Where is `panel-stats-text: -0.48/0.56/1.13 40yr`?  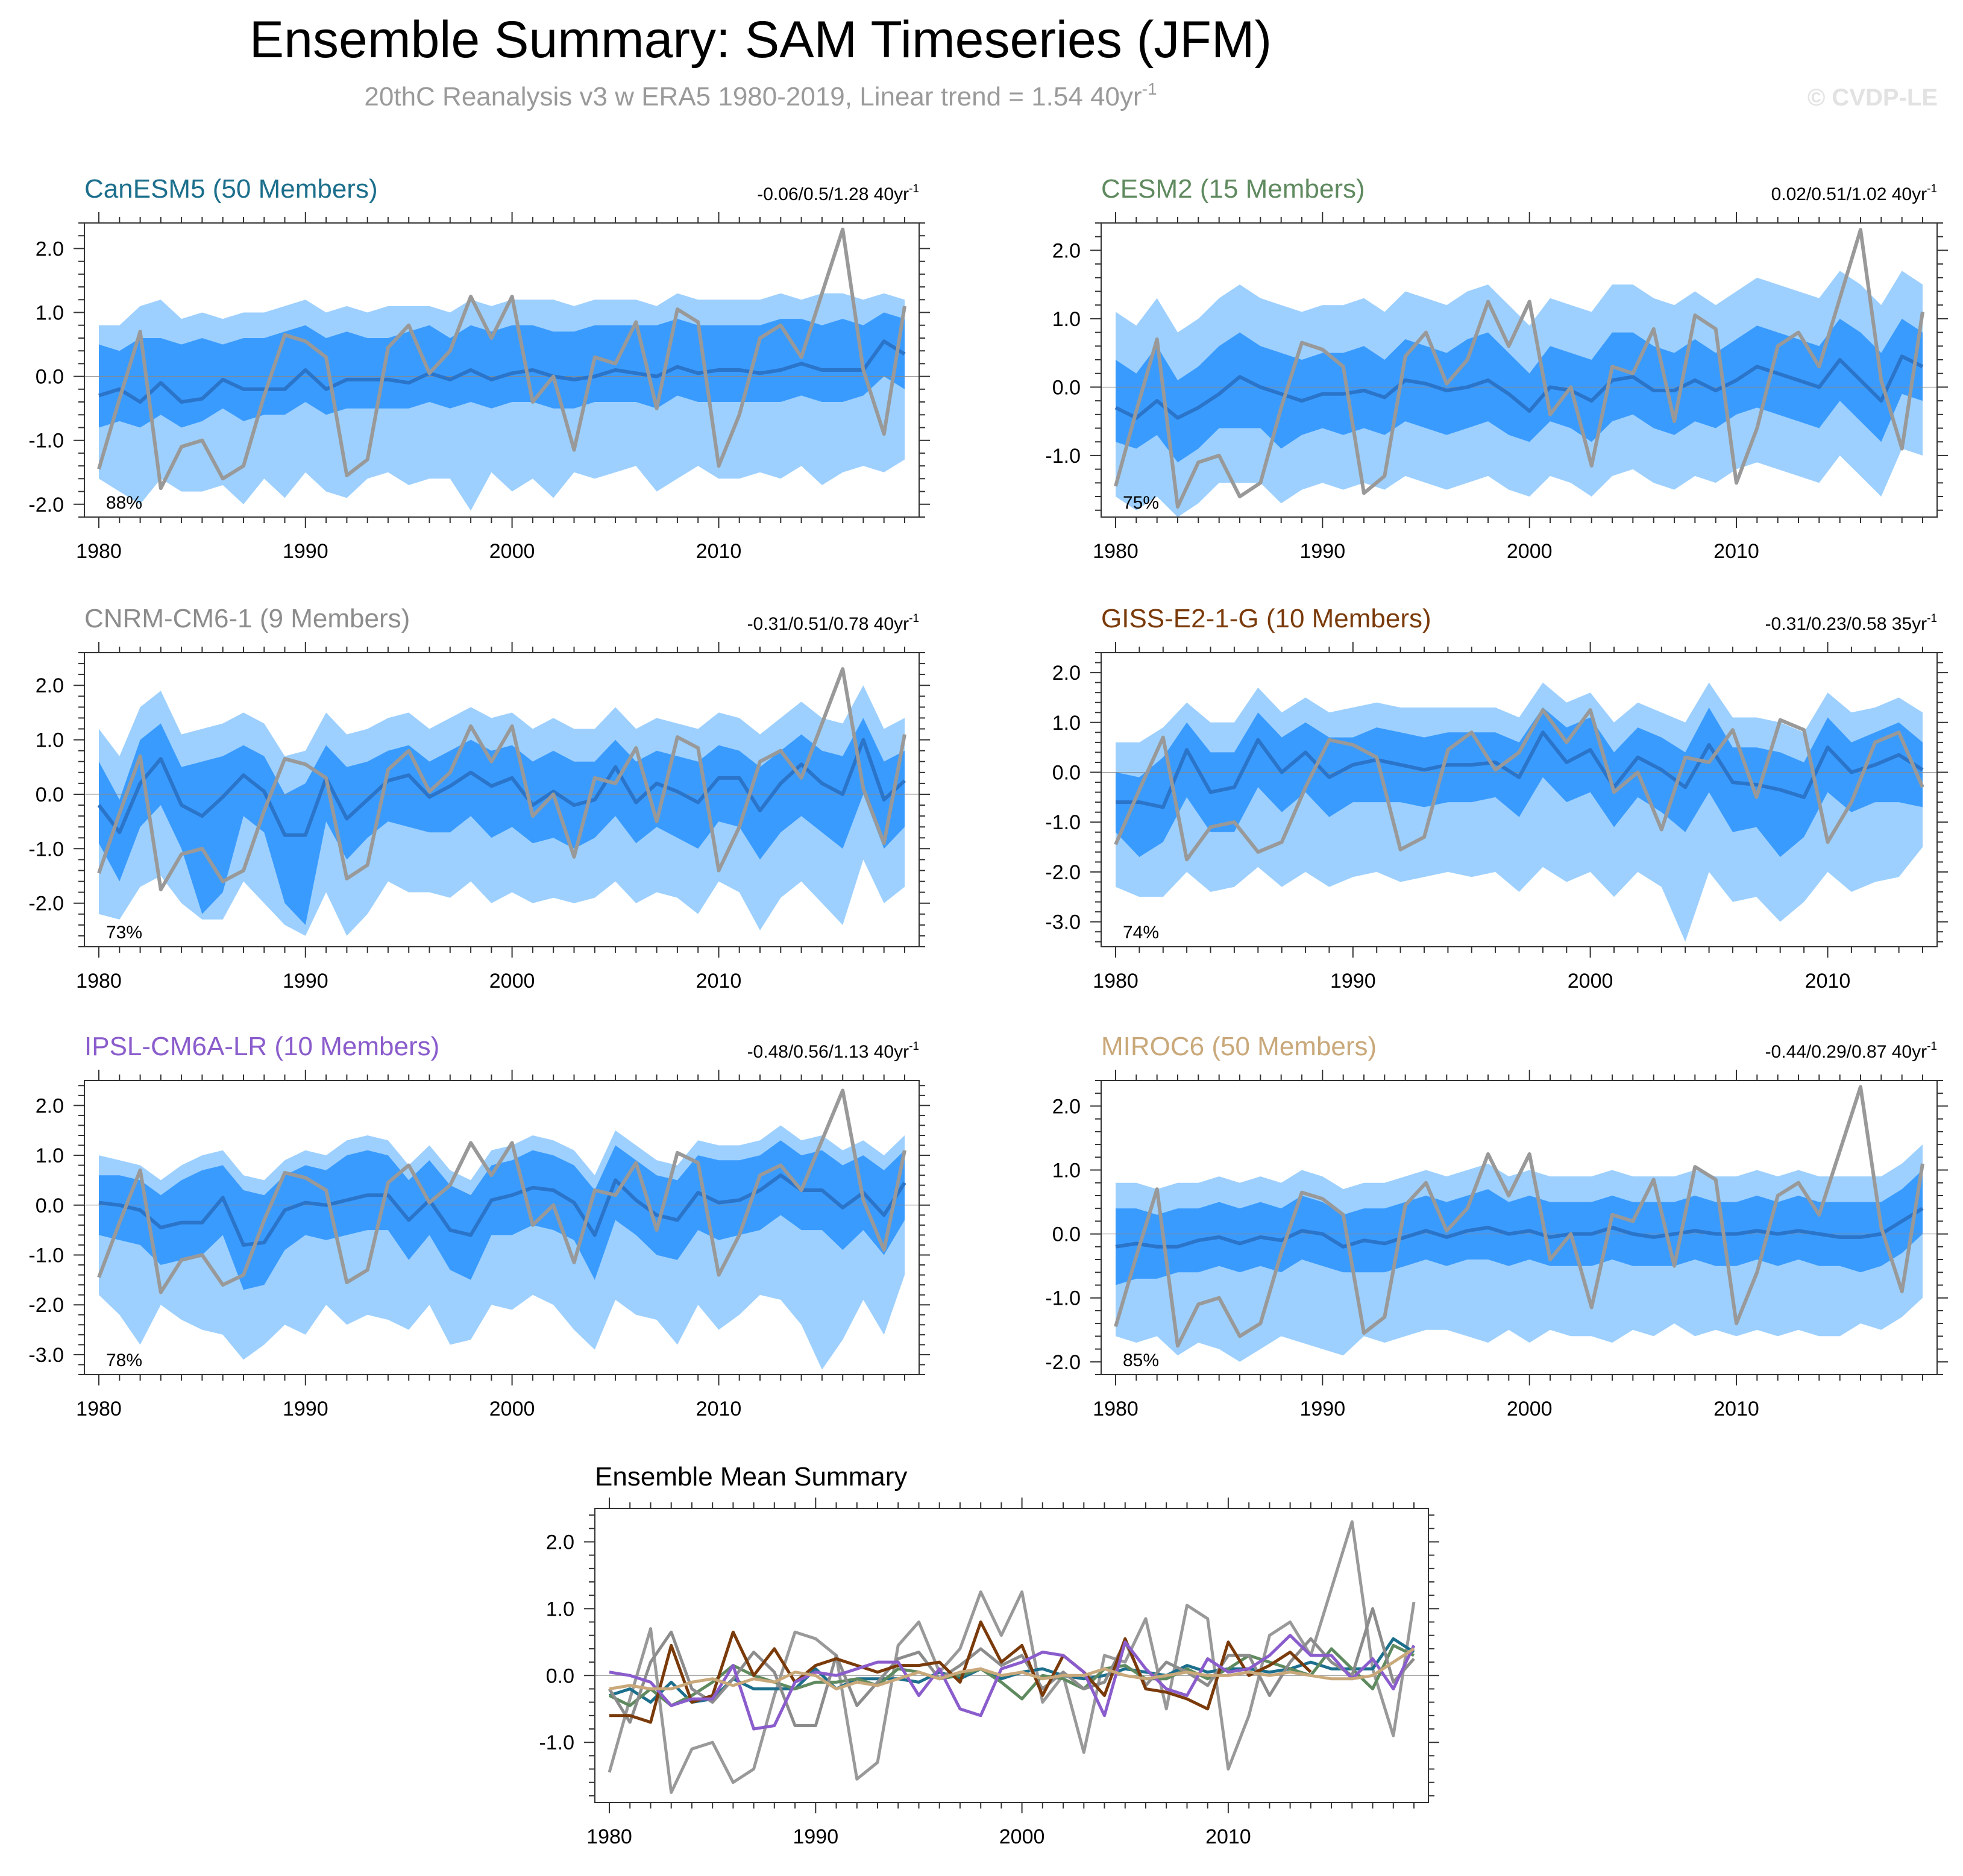
panel-stats-text: -0.48/0.56/1.13 40yr is located at coordinates (828, 1052).